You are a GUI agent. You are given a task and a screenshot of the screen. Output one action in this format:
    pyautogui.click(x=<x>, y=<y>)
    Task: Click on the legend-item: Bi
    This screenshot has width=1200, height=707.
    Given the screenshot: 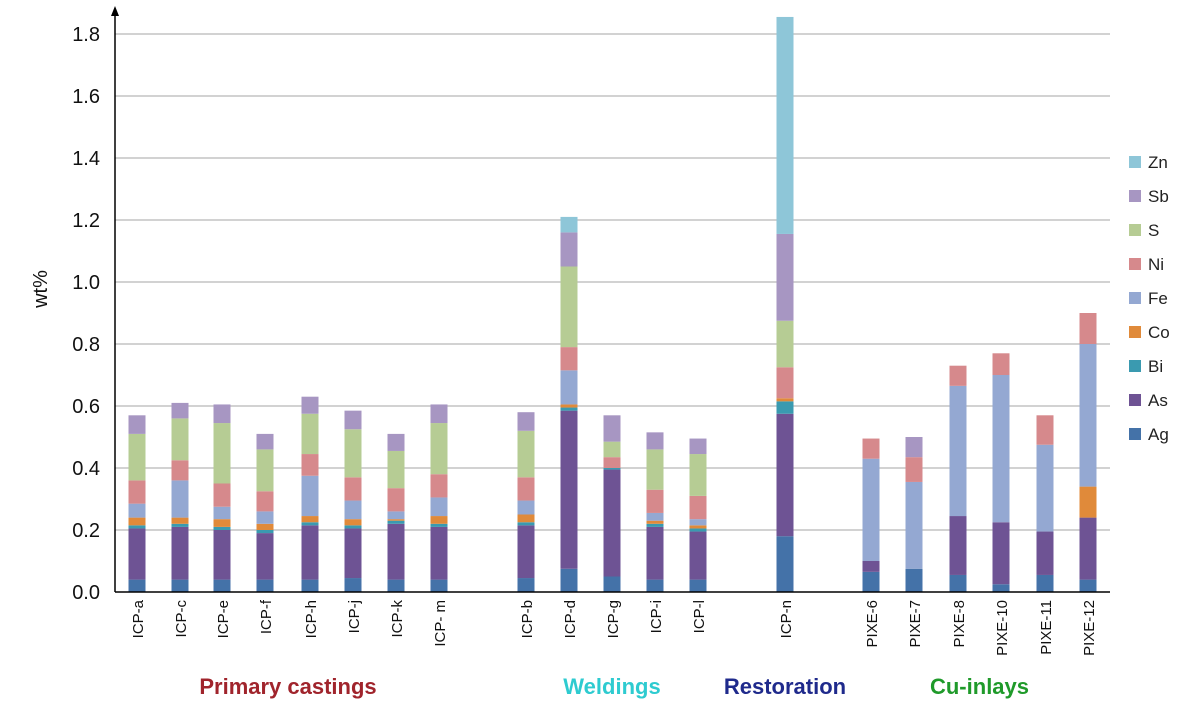 What is the action you would take?
    pyautogui.click(x=1146, y=366)
    